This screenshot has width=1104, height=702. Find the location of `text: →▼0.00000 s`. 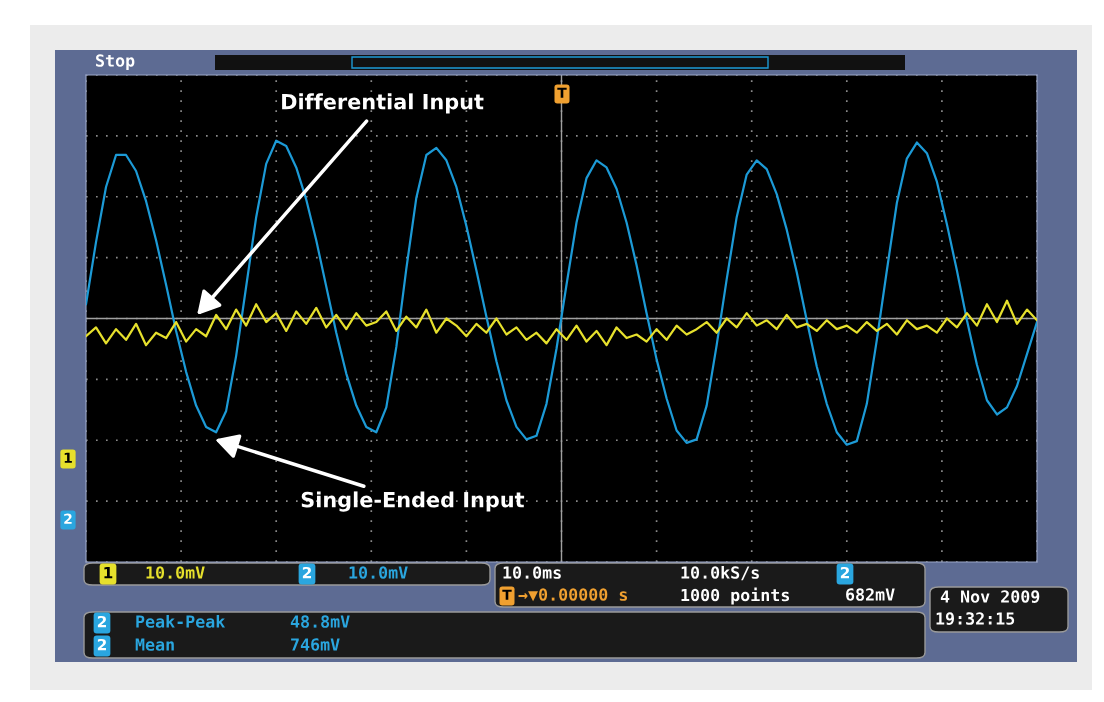

text: →▼0.00000 s is located at coordinates (573, 595).